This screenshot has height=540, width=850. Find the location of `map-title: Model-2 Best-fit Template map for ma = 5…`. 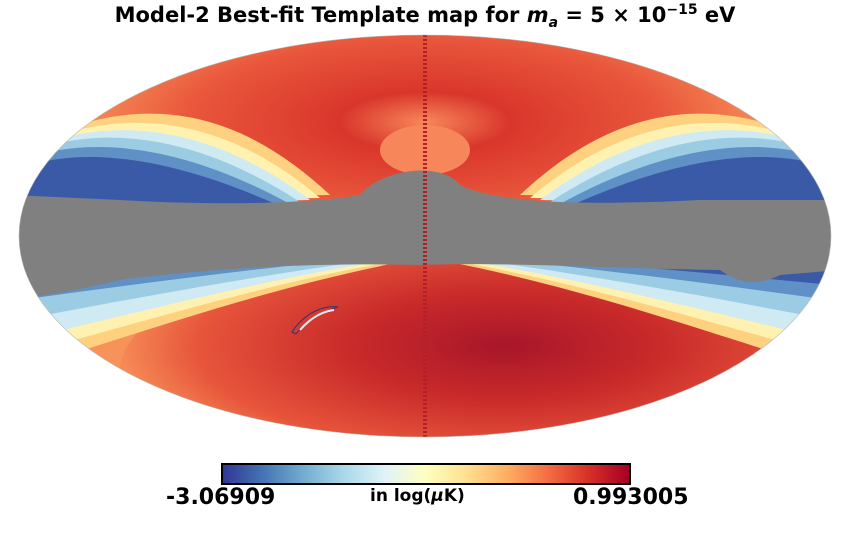

map-title: Model-2 Best-fit Template map for ma = 5… is located at coordinates (425, 17).